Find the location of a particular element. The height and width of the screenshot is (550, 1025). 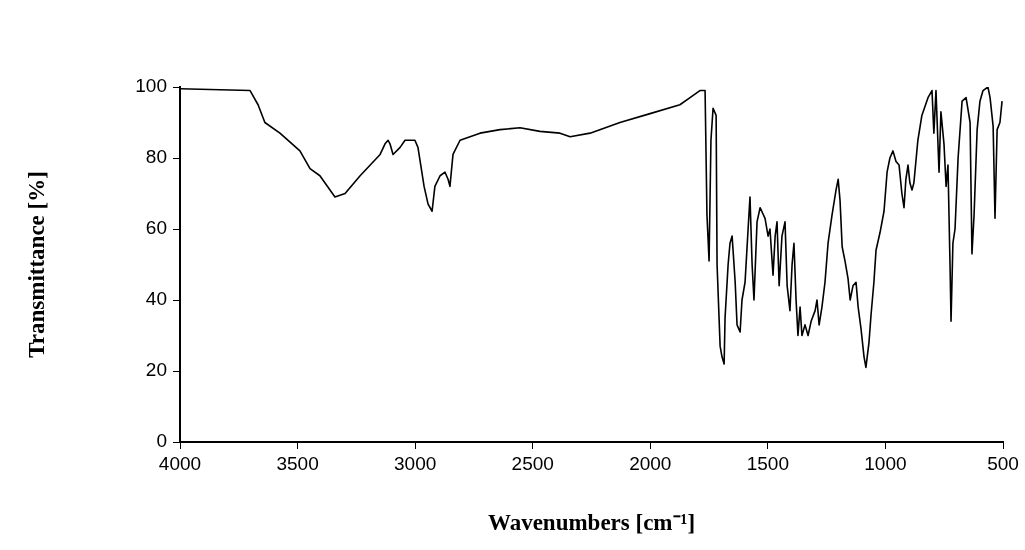

x-tick-label: 500 is located at coordinates (1003, 463).